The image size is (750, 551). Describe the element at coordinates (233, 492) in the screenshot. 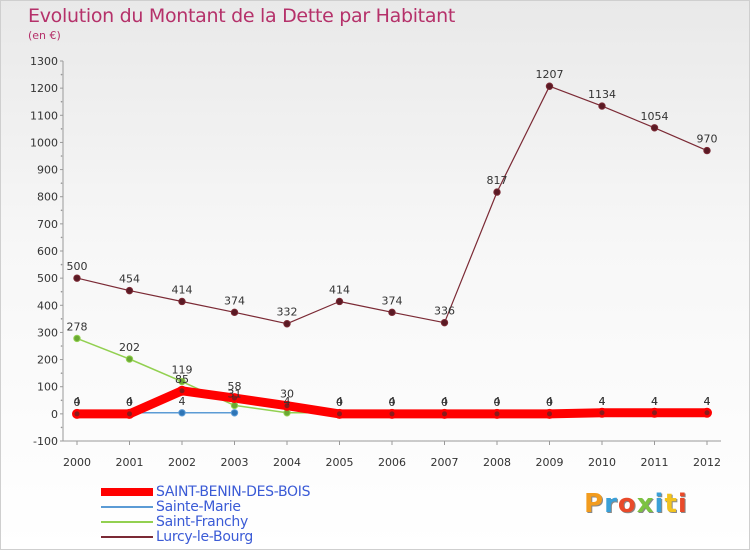

I see `legend-label: SAINT-BENIN-DES-BOIS` at that location.